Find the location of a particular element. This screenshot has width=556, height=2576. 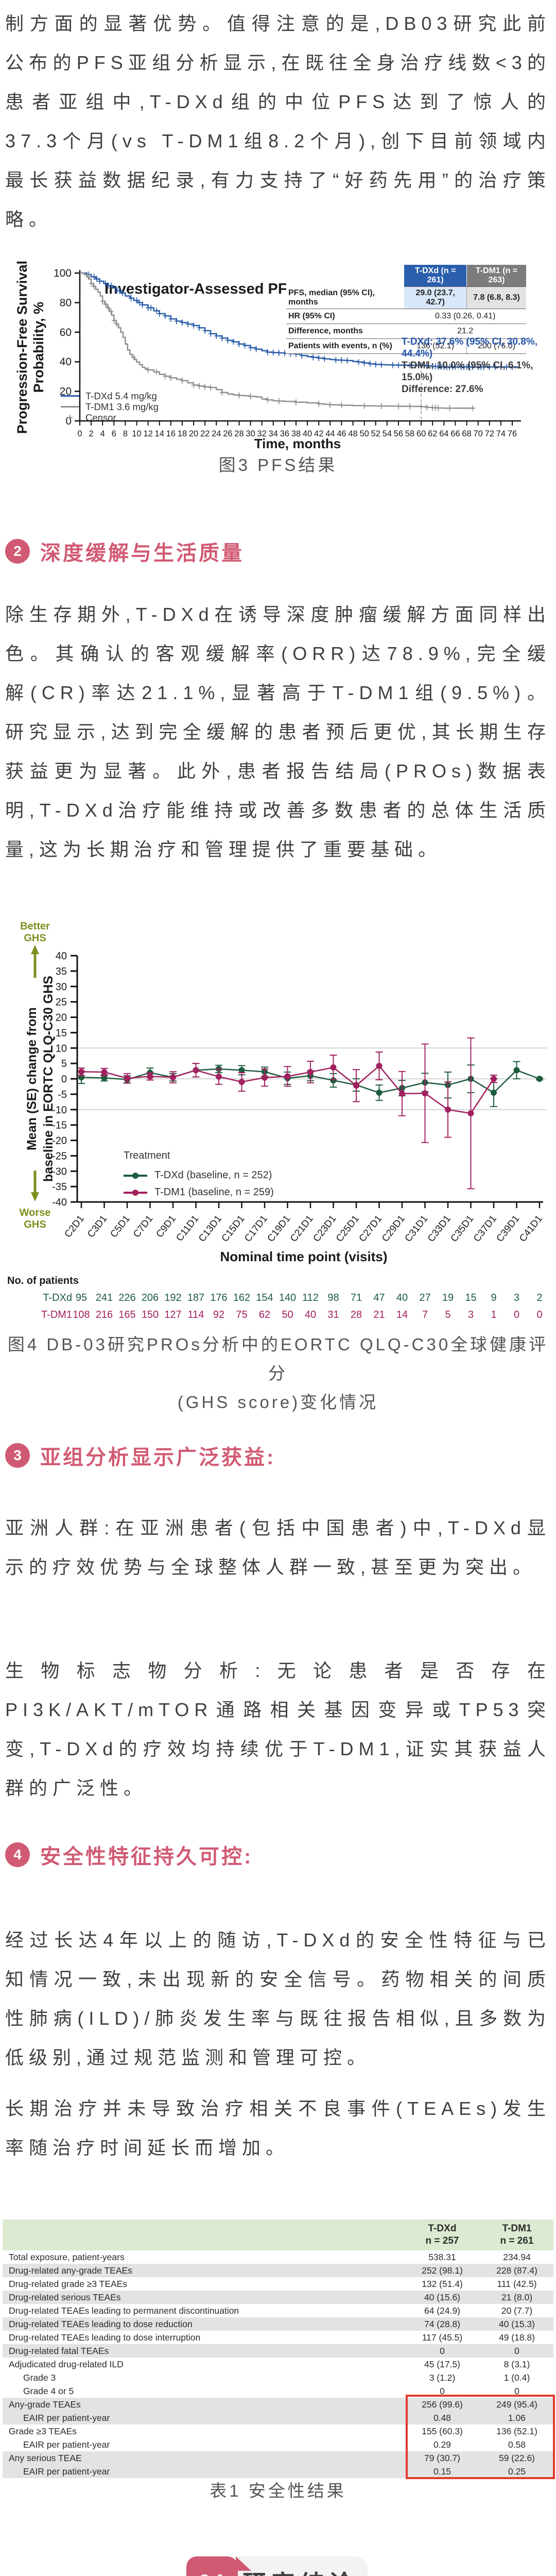

svg-text: 70 is located at coordinates (478, 433).